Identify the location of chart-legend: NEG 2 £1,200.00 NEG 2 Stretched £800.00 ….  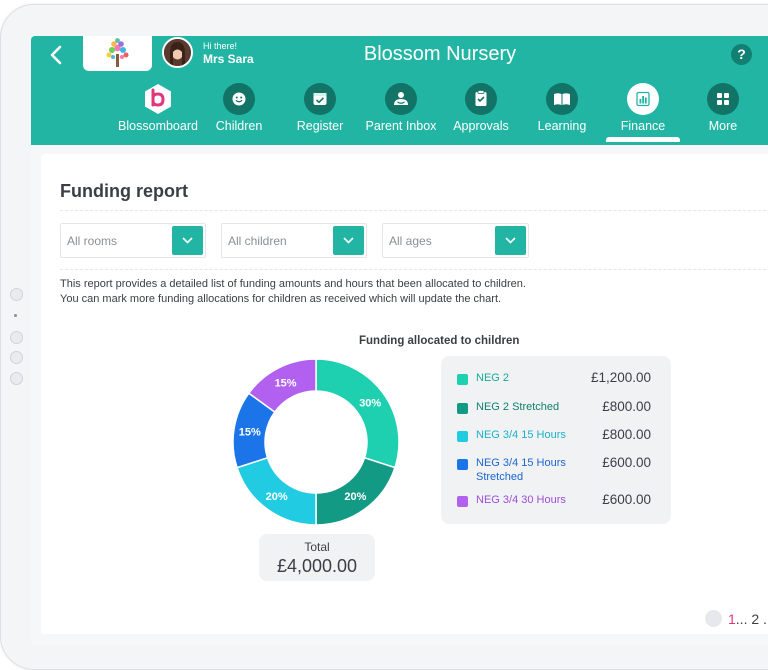
(556, 440).